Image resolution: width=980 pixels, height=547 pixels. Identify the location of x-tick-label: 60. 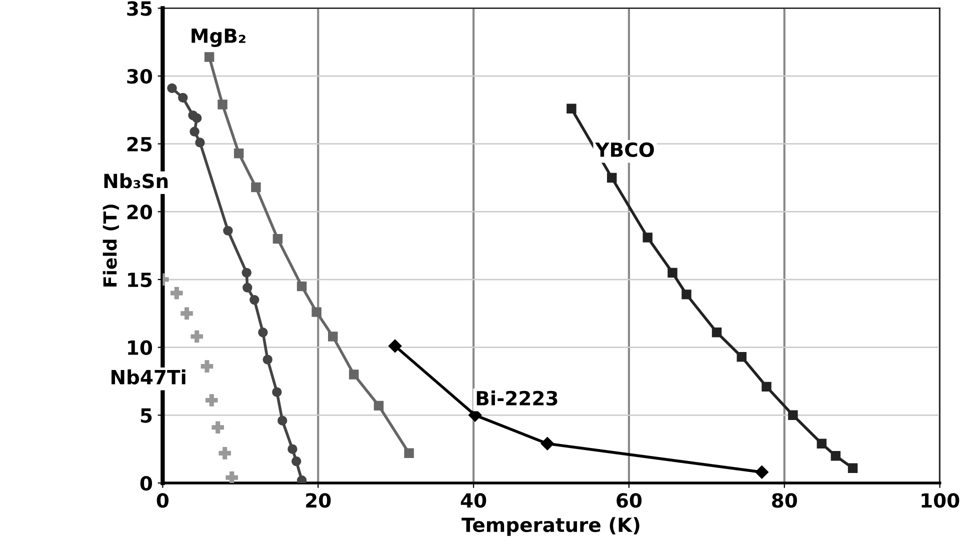
(629, 500).